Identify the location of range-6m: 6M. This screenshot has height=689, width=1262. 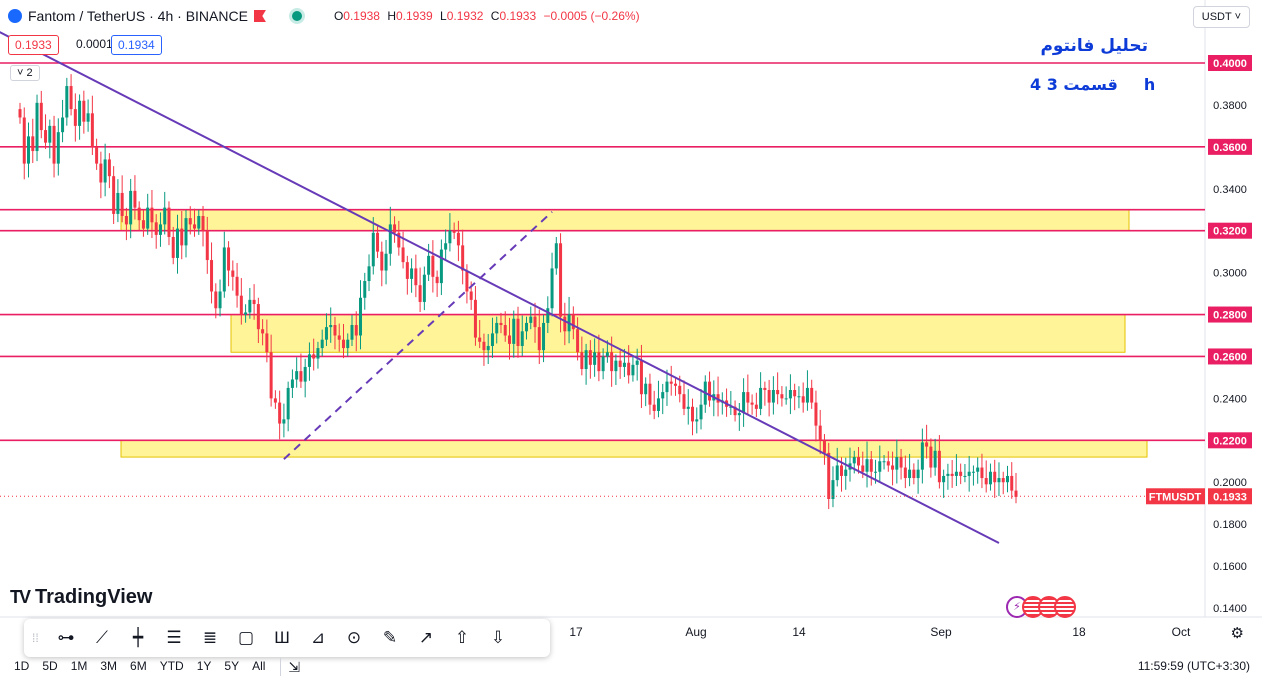
(138, 666).